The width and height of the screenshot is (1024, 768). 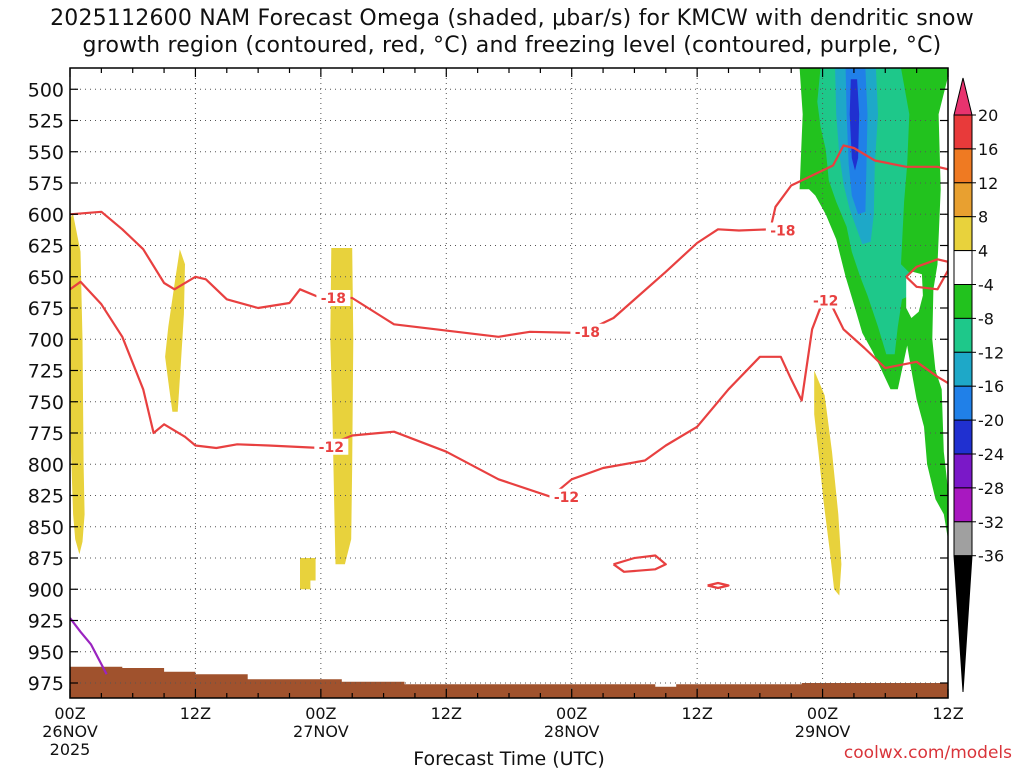 I want to click on x-tick-date-label: 26NOV, so click(x=70, y=731).